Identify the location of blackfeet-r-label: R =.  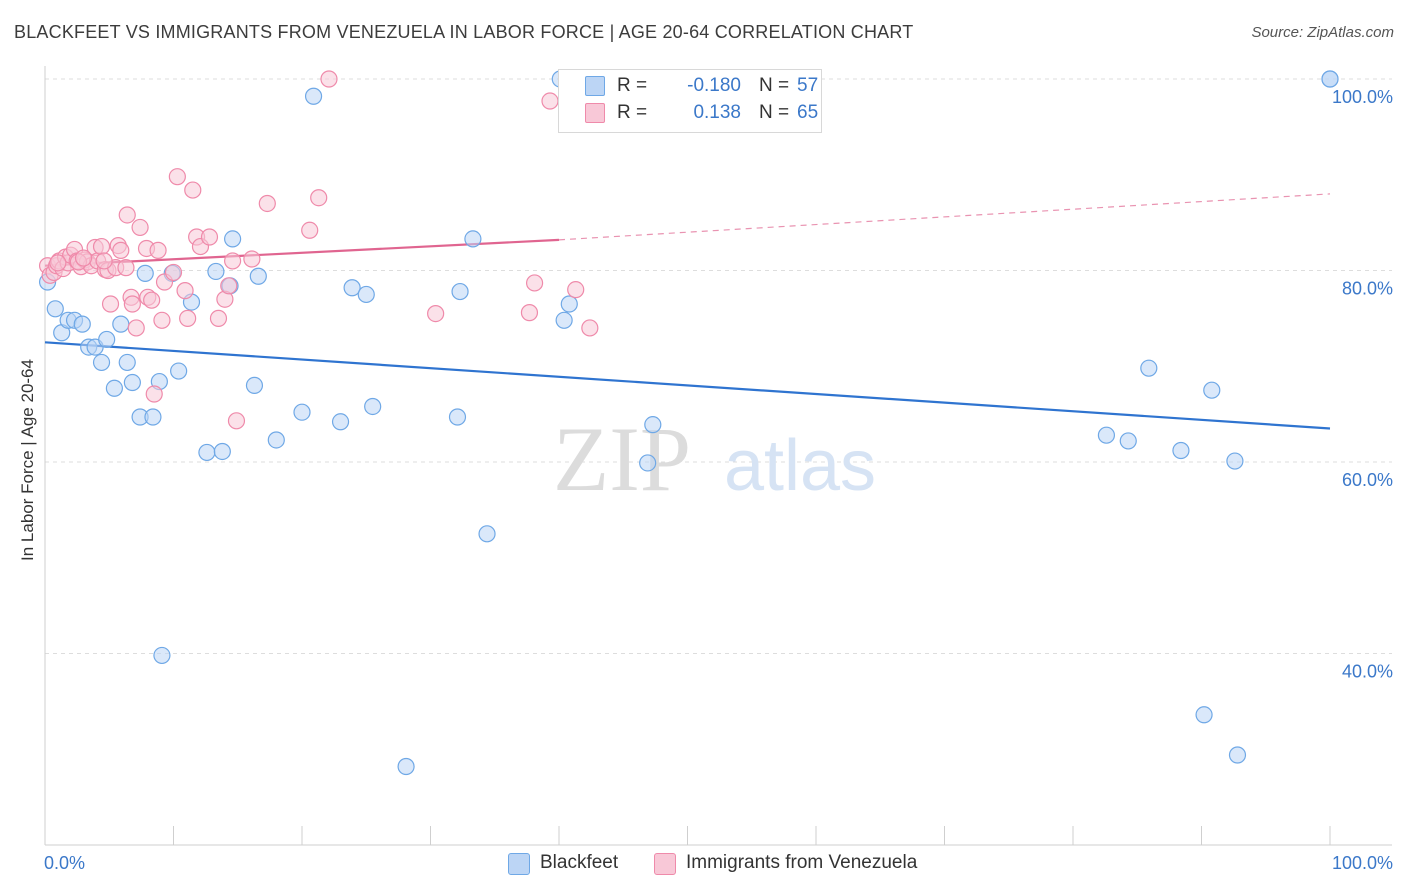
(632, 85).